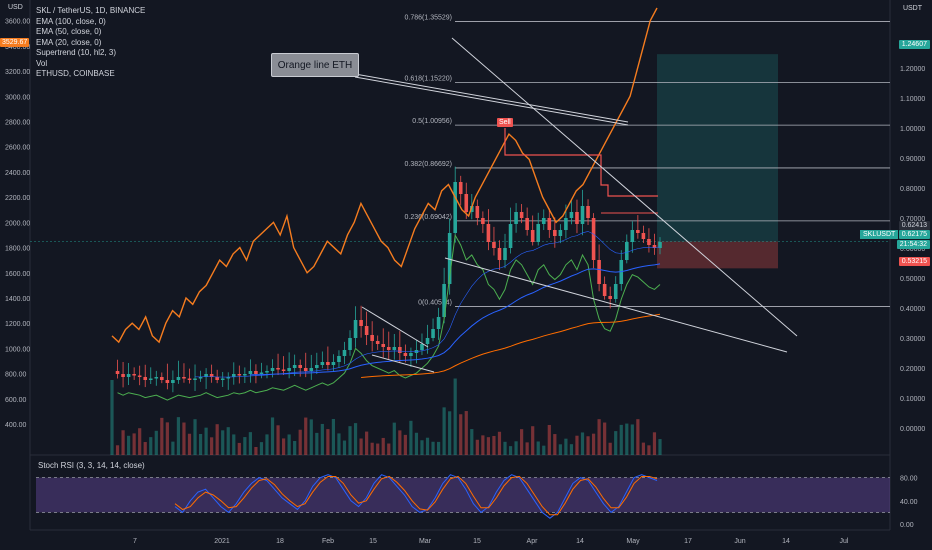 This screenshot has height=550, width=932. Describe the element at coordinates (17, 148) in the screenshot. I see `left-tick-label: 2600.00` at that location.